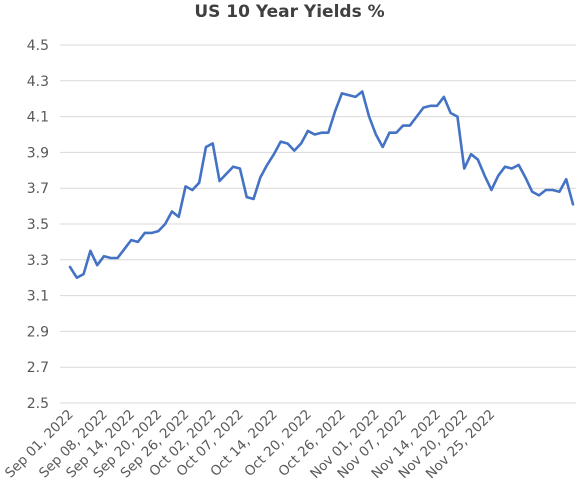  I want to click on y-tick-label: 4.5, so click(38, 46).